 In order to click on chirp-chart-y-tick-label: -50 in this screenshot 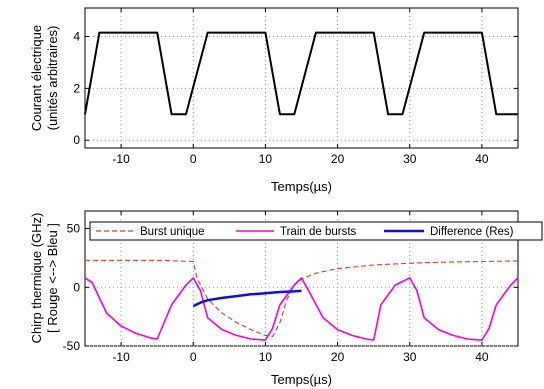, I will do `click(72, 346)`.